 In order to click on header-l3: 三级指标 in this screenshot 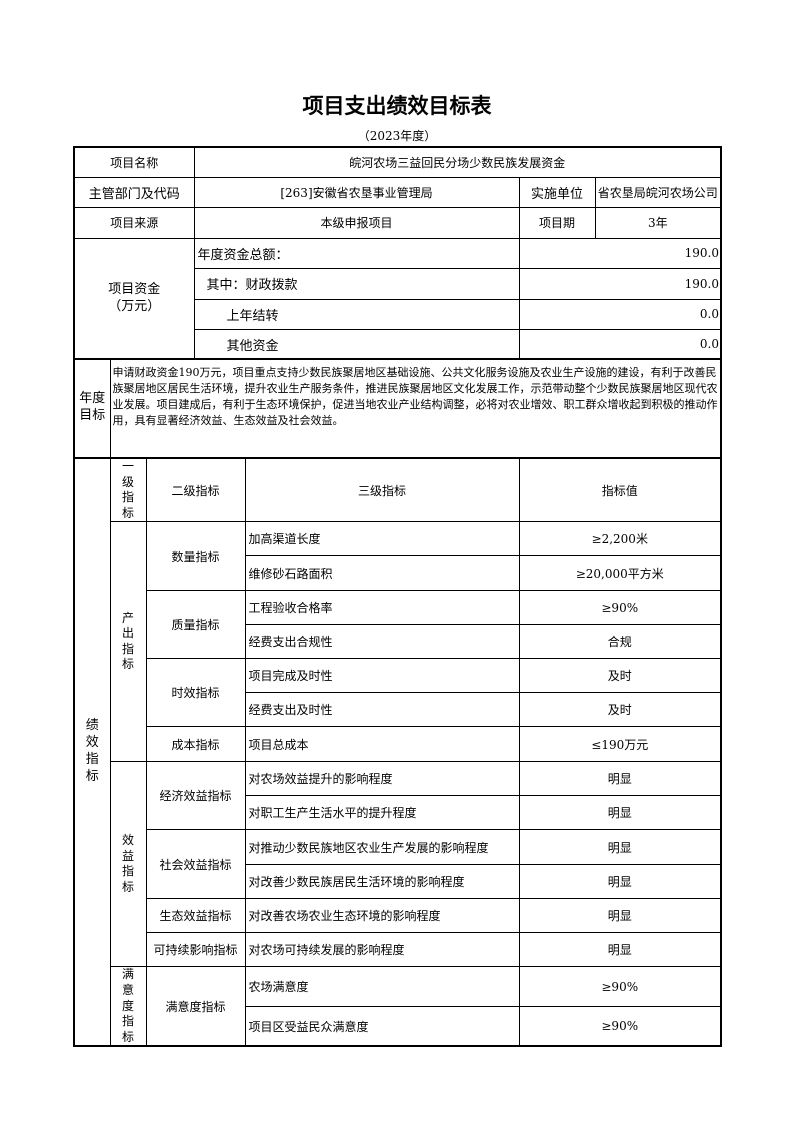, I will do `click(382, 490)`.